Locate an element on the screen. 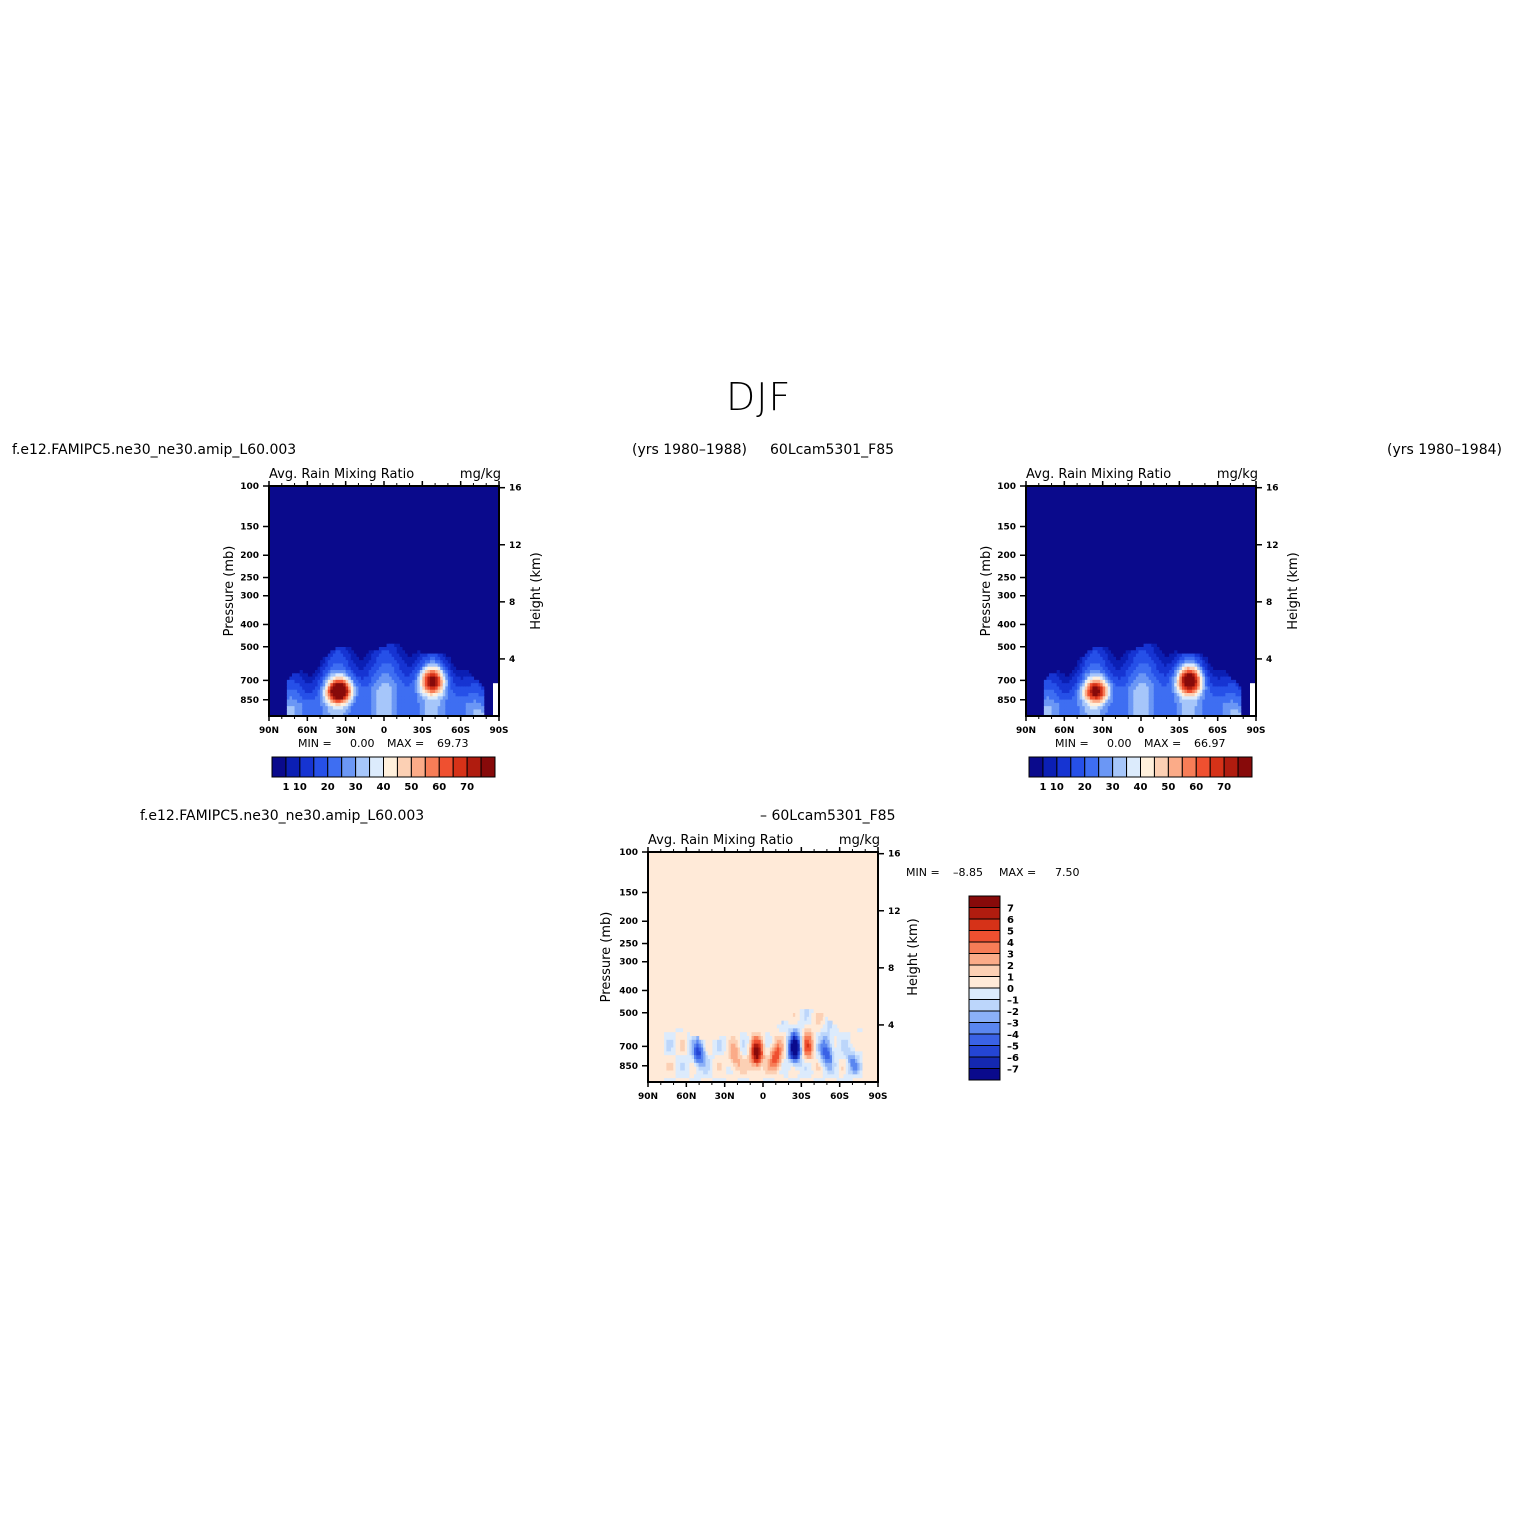 Image resolution: width=1525 pixels, height=1525 pixels. case2-max-value: 66.97 is located at coordinates (1210, 743).